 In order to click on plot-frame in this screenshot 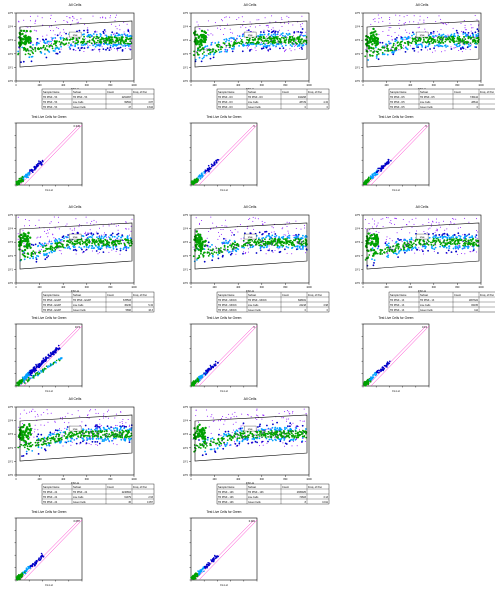, I will do `click(75, 47)`.